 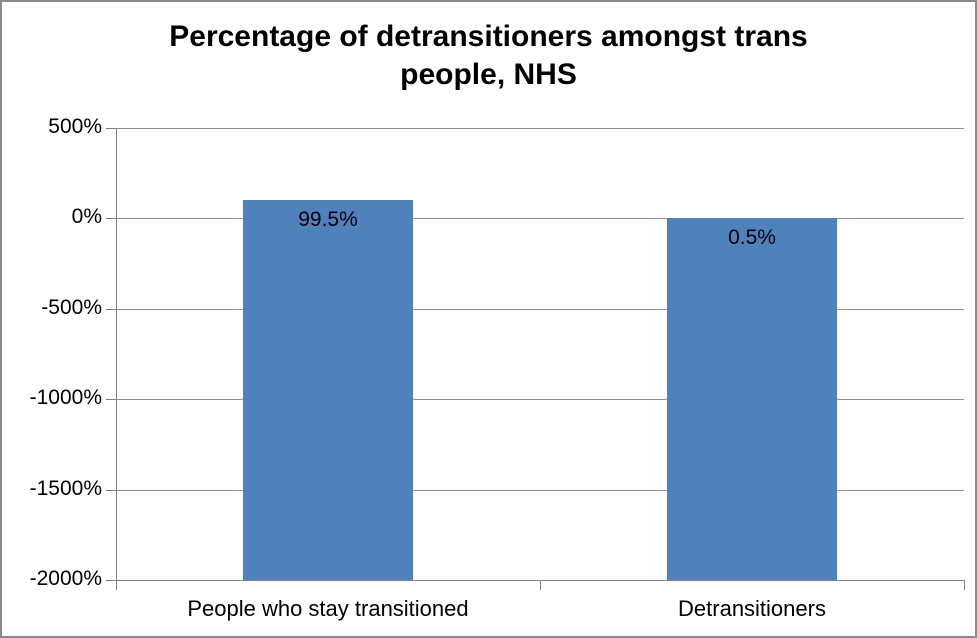 I want to click on y-axis-tick-label: 500%, so click(x=75, y=126).